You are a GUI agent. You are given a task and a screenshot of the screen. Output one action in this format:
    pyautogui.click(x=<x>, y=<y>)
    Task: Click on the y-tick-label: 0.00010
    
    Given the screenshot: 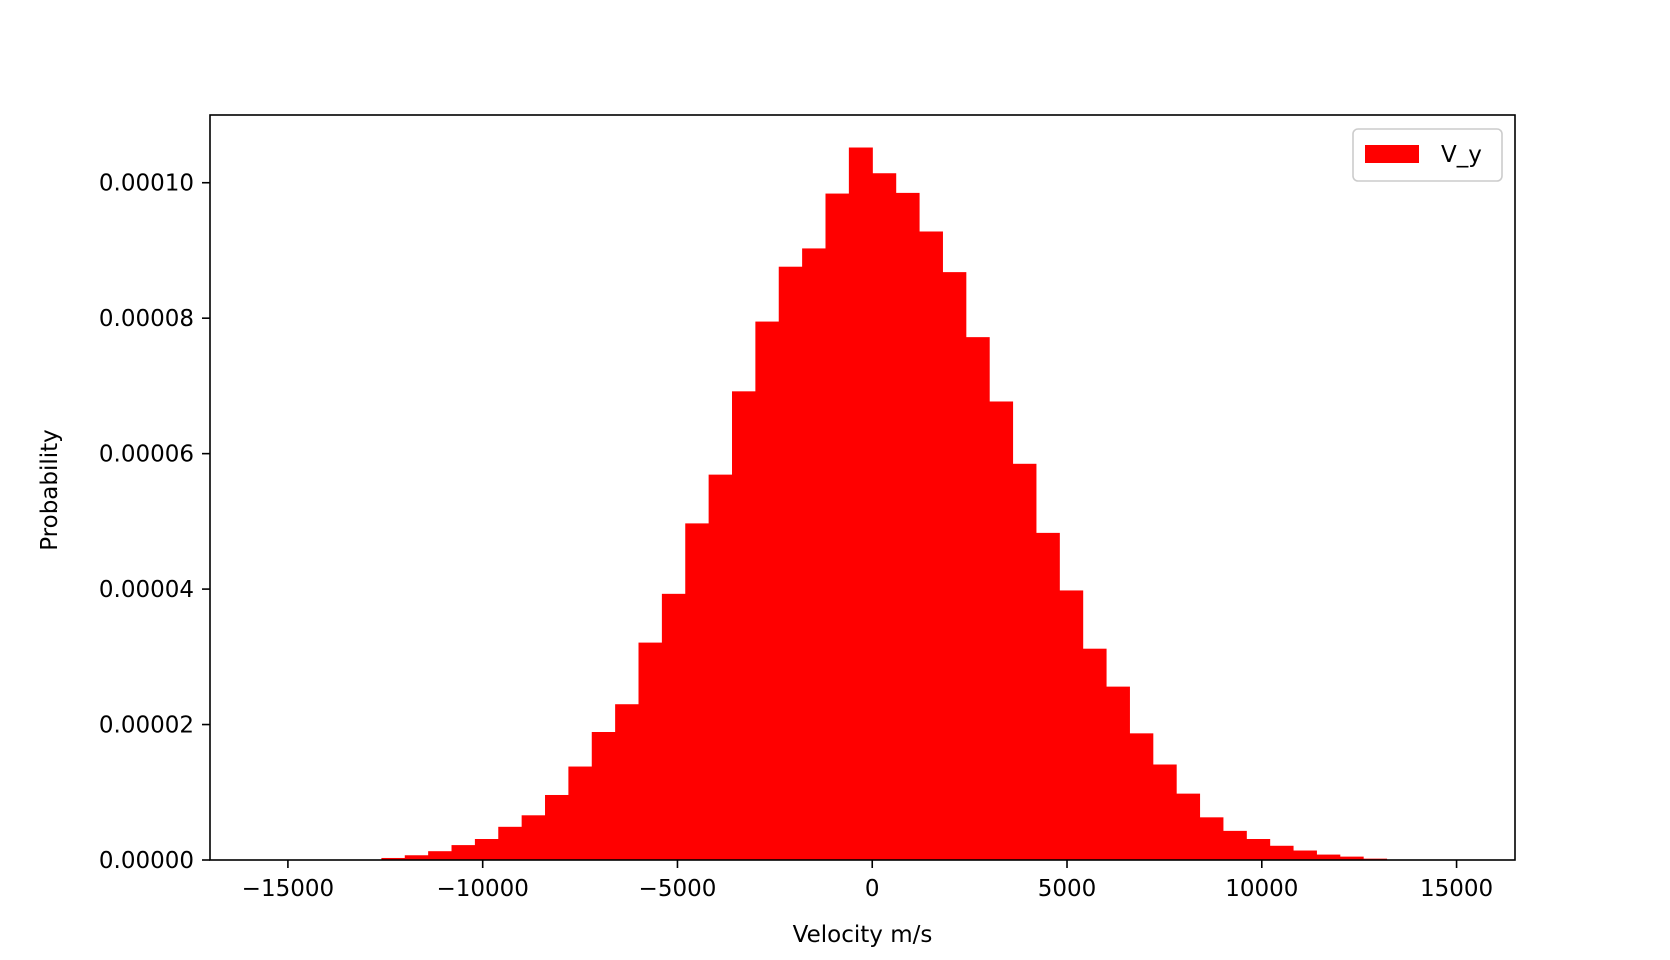 What is the action you would take?
    pyautogui.click(x=146, y=184)
    